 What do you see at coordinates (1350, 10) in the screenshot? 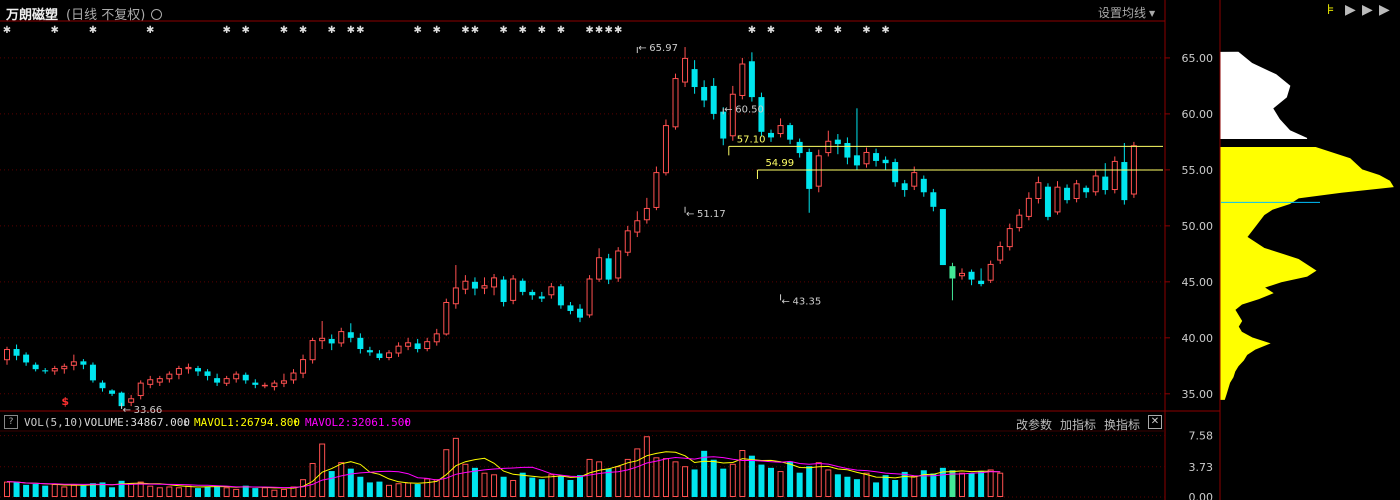
I see `play-icon: ▶` at bounding box center [1350, 10].